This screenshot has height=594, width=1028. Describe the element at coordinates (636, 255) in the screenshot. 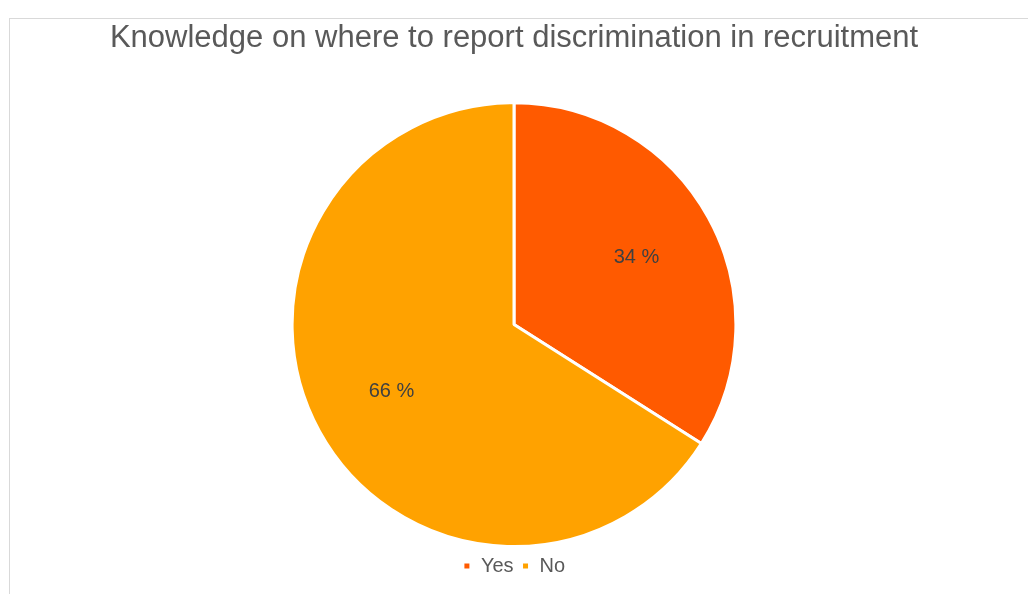

I see `data-label: 34 %` at that location.